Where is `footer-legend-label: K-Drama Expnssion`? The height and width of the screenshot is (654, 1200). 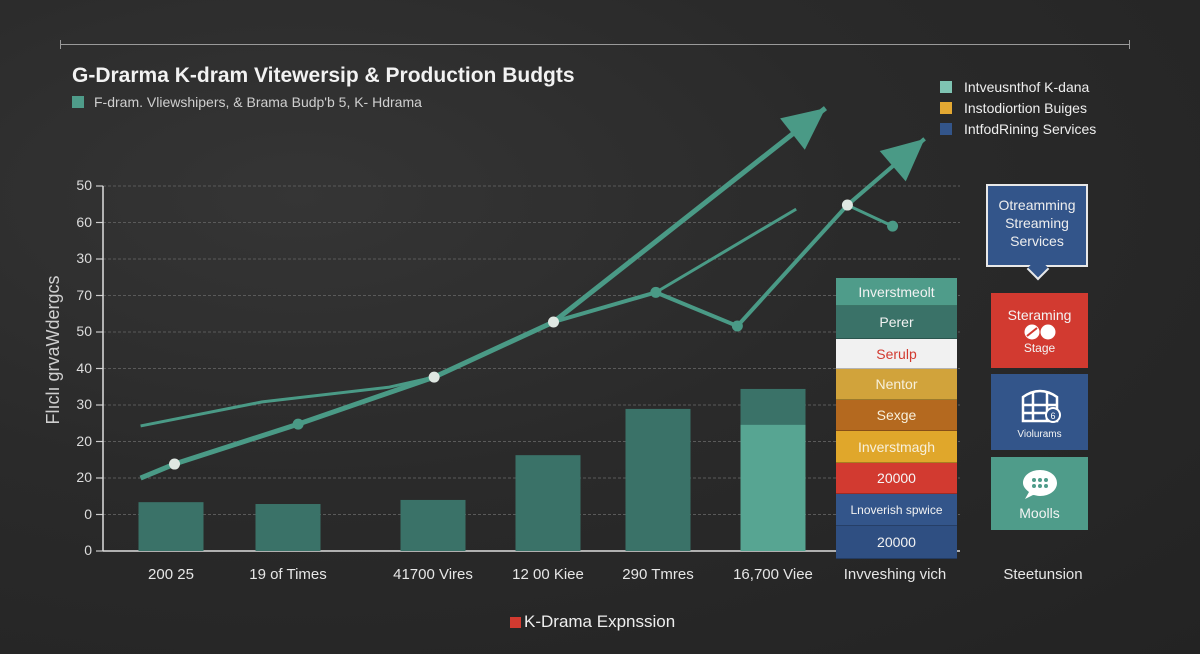
footer-legend-label: K-Drama Expnssion is located at coordinates (600, 621).